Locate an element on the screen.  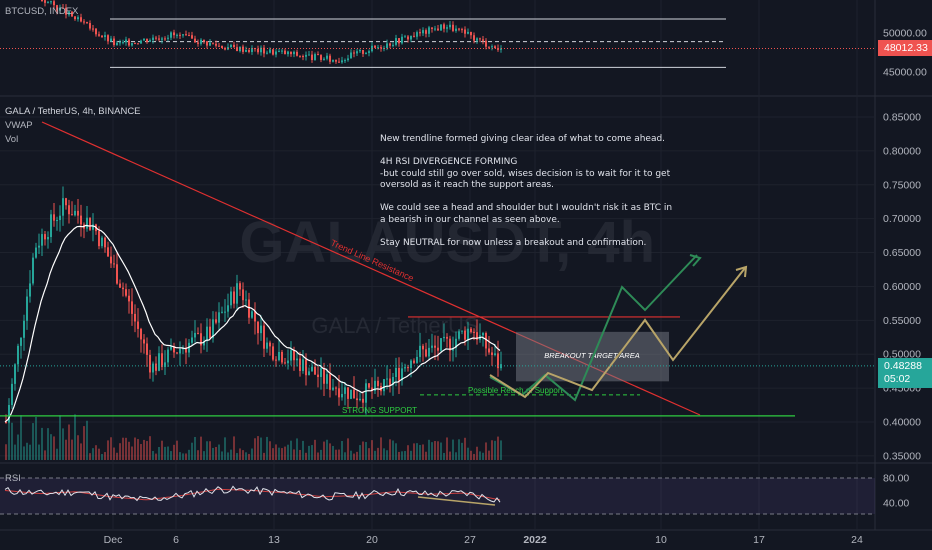
indicator-vwap: VWAP is located at coordinates (19, 125).